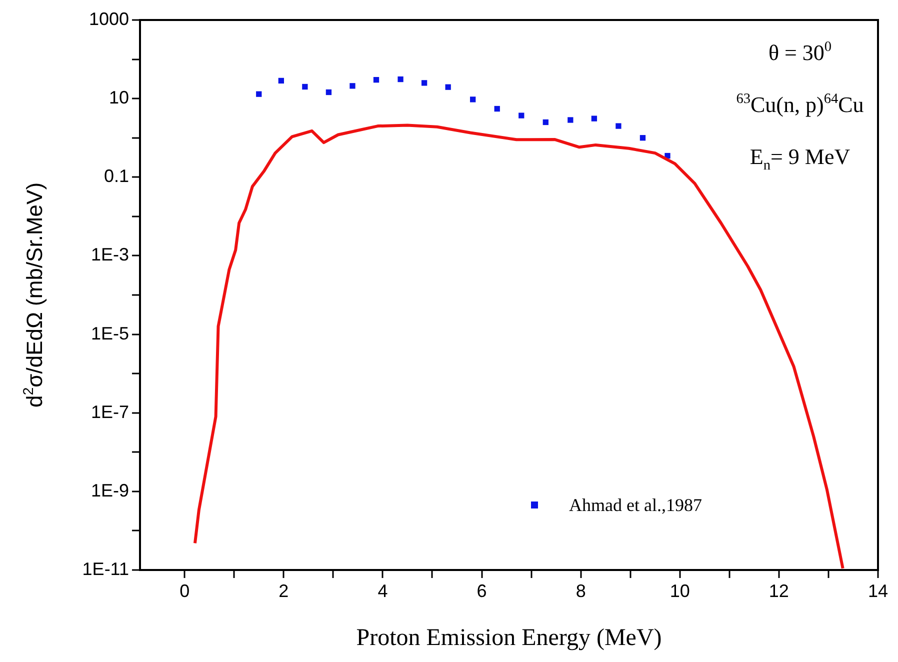  Describe the element at coordinates (105, 568) in the screenshot. I see `y-tick-label: 1E-11` at that location.